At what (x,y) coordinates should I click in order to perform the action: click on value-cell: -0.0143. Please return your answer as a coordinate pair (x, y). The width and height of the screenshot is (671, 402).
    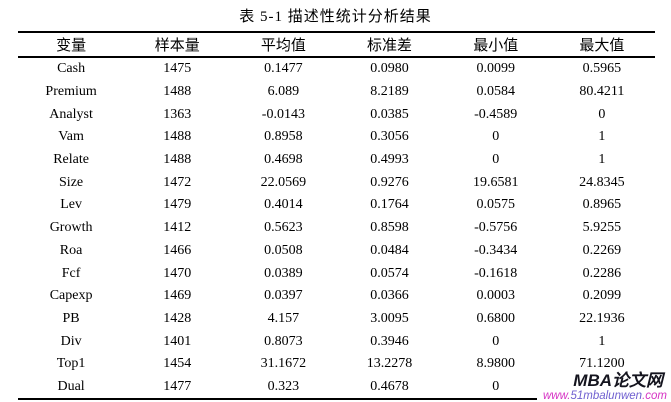
    Looking at the image, I should click on (283, 114).